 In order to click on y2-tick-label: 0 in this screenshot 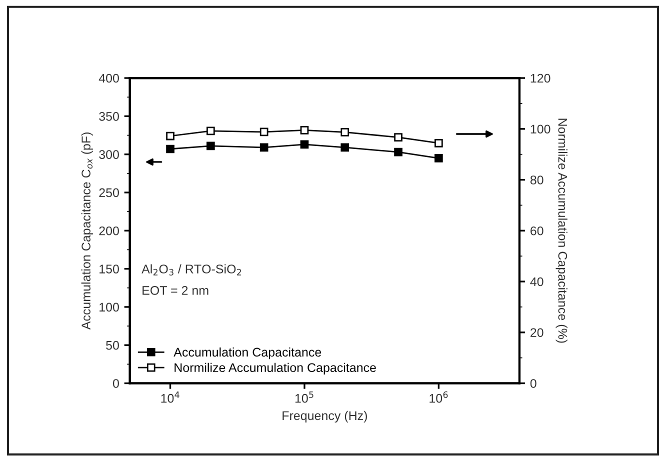, I will do `click(533, 383)`.